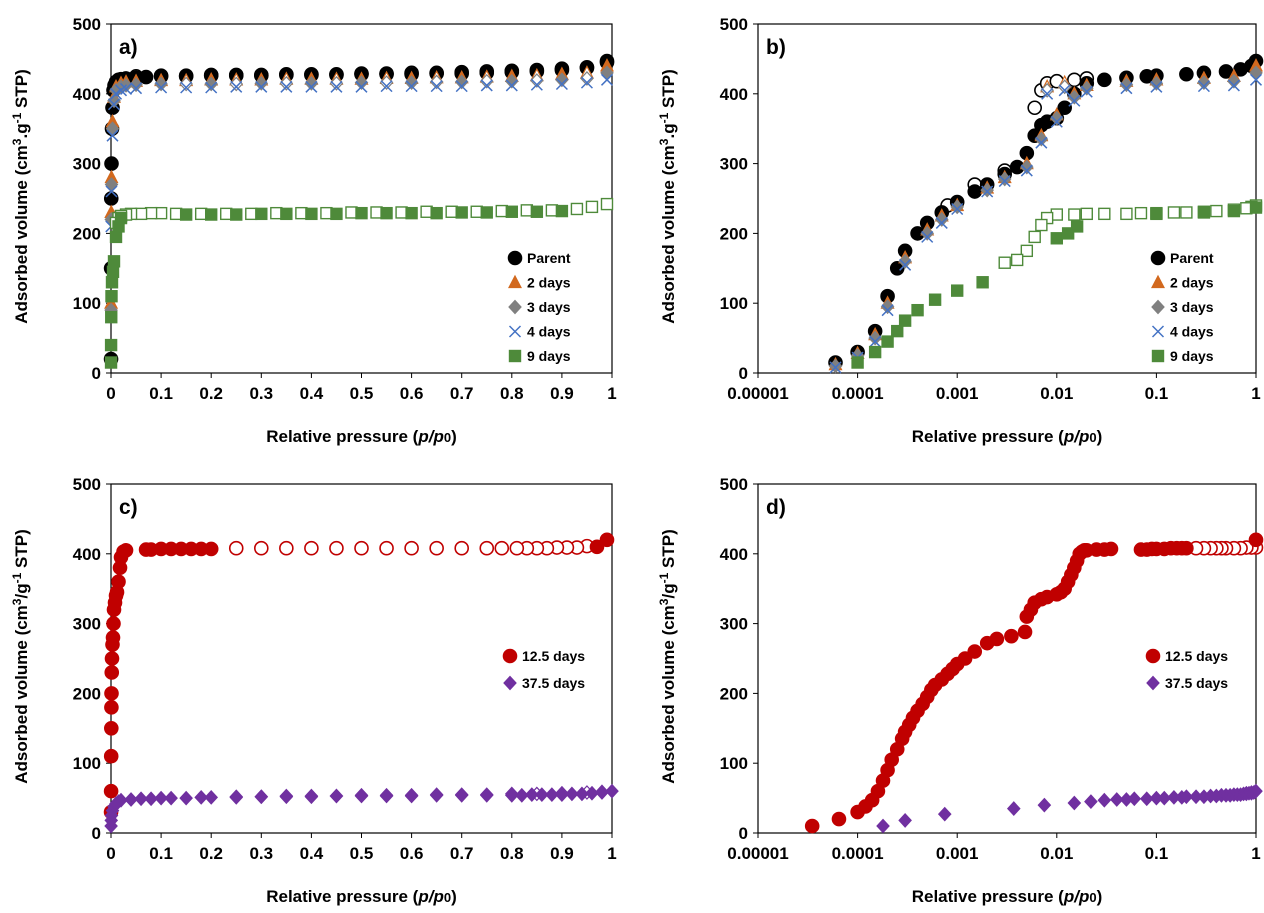 The image size is (1264, 913). I want to click on x-tick-label: 0.3, so click(261, 853).